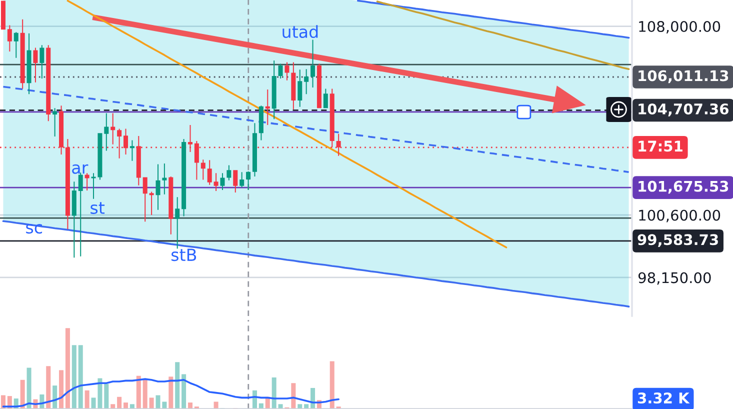 This screenshot has width=733, height=409. What do you see at coordinates (683, 77) in the screenshot?
I see `ref-line-label: 106,011.13` at bounding box center [683, 77].